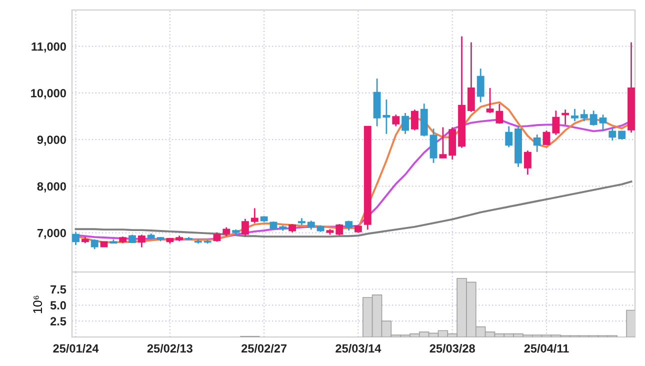 The image size is (645, 366). Describe the element at coordinates (37, 305) in the screenshot. I see `y-axis-title: 10⁶` at that location.